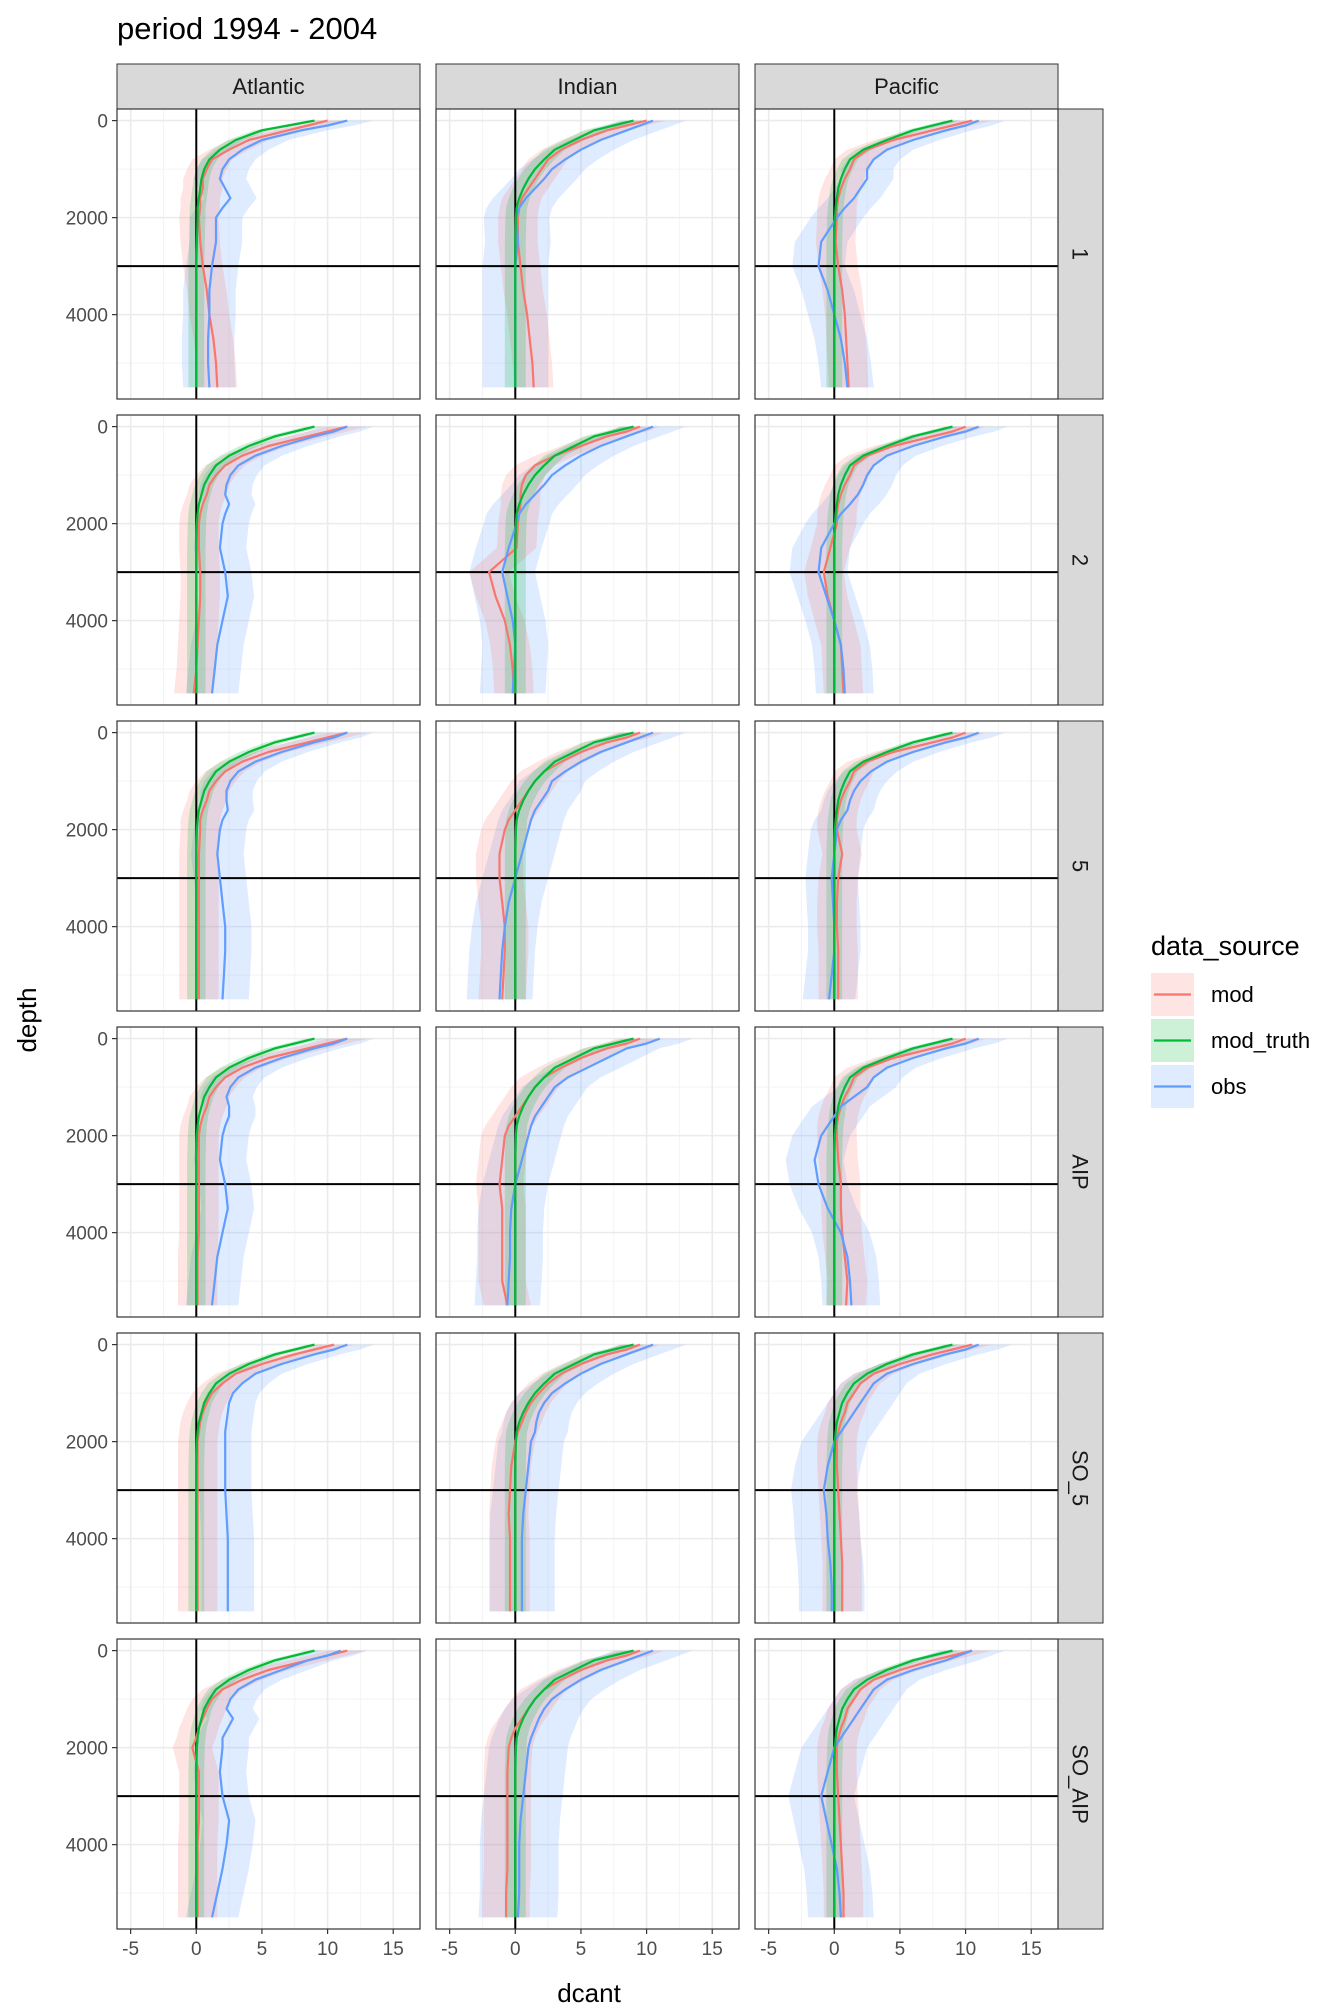 Image resolution: width=1344 pixels, height=2016 pixels. What do you see at coordinates (906, 86) in the screenshot?
I see `facet-strip-pacific` at bounding box center [906, 86].